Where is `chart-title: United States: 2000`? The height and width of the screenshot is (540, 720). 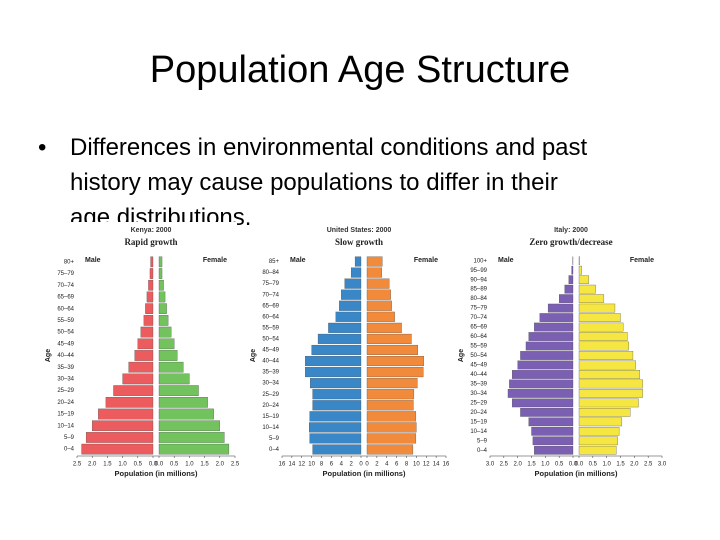
chart-title: United States: 2000 is located at coordinates (359, 230).